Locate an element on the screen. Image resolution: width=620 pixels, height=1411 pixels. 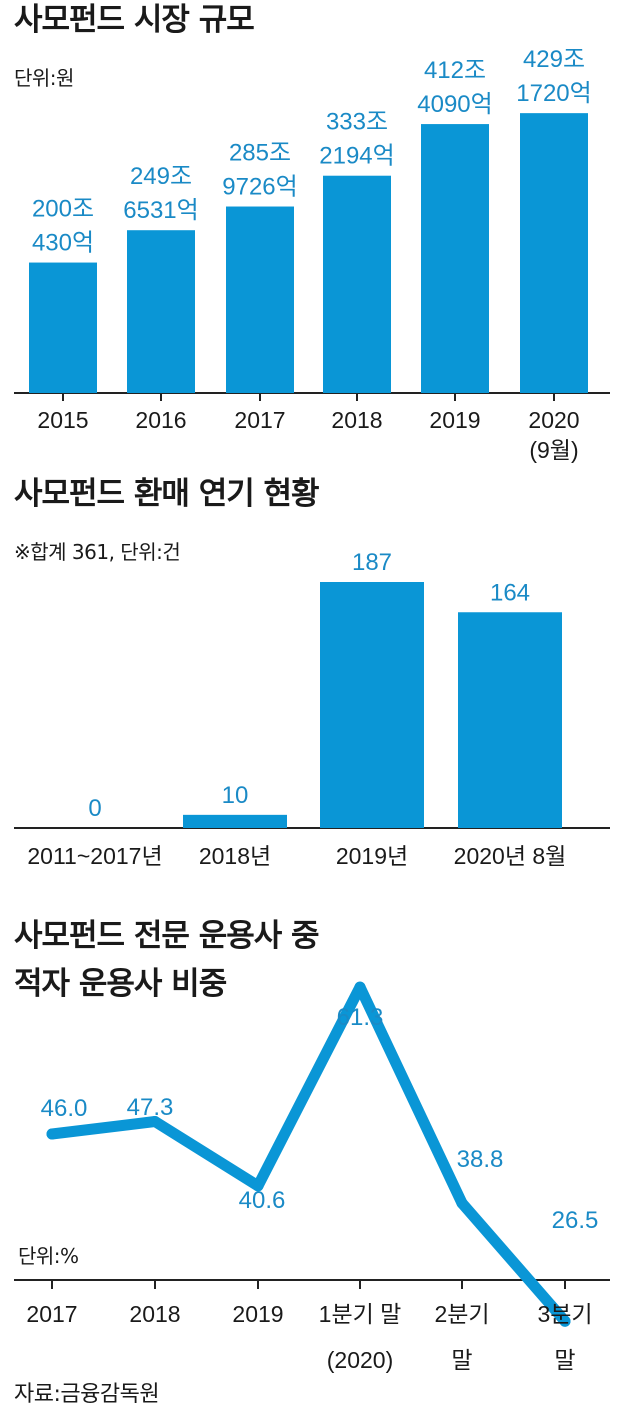
chart1-value-label-3: 333조 is located at coordinates (357, 122).